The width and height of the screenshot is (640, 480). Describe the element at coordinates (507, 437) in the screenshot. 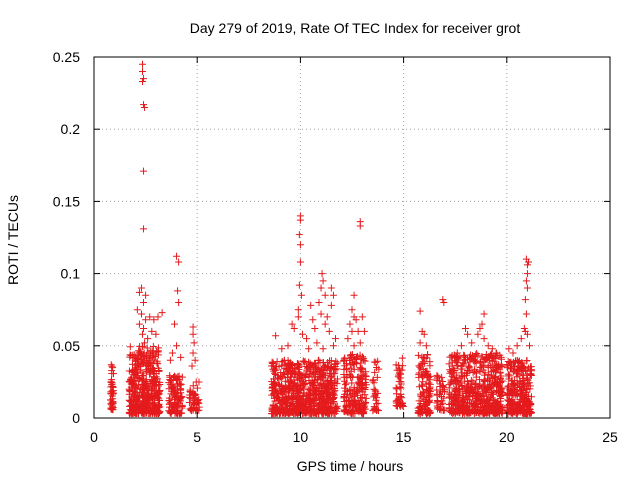

I see `x-tick-label: 20` at that location.